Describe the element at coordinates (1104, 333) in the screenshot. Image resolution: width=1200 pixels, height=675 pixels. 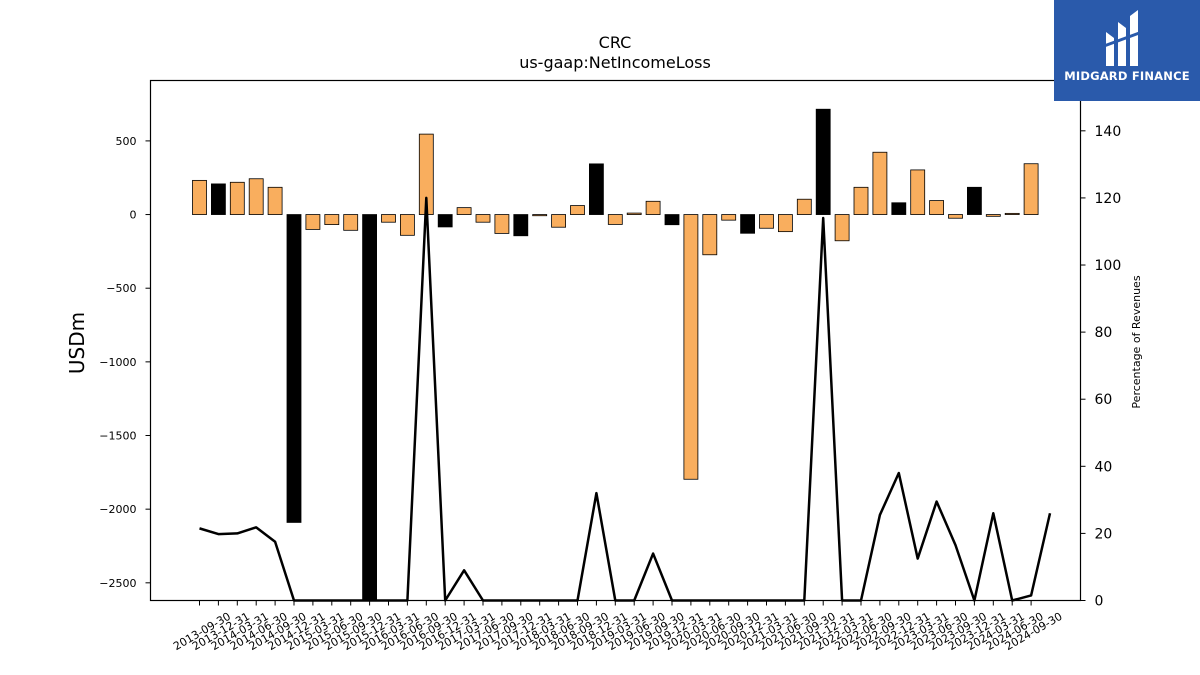
I see `y2-tick-label: 80` at that location.